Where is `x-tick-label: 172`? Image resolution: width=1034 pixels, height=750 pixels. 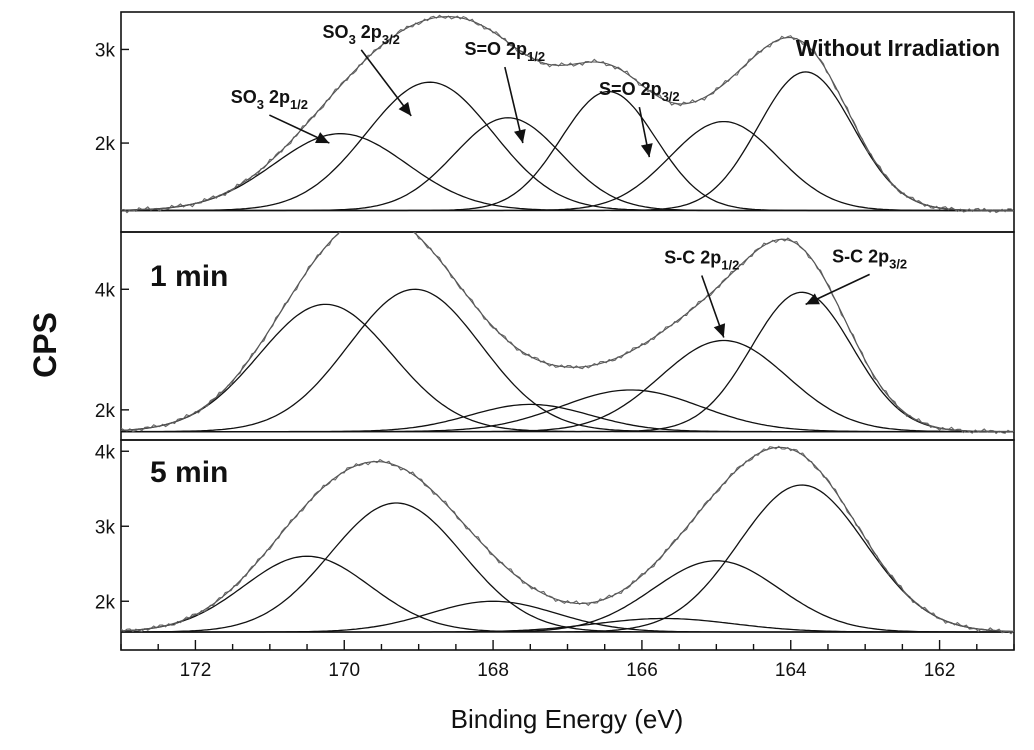
x-tick-label: 172 is located at coordinates (196, 670).